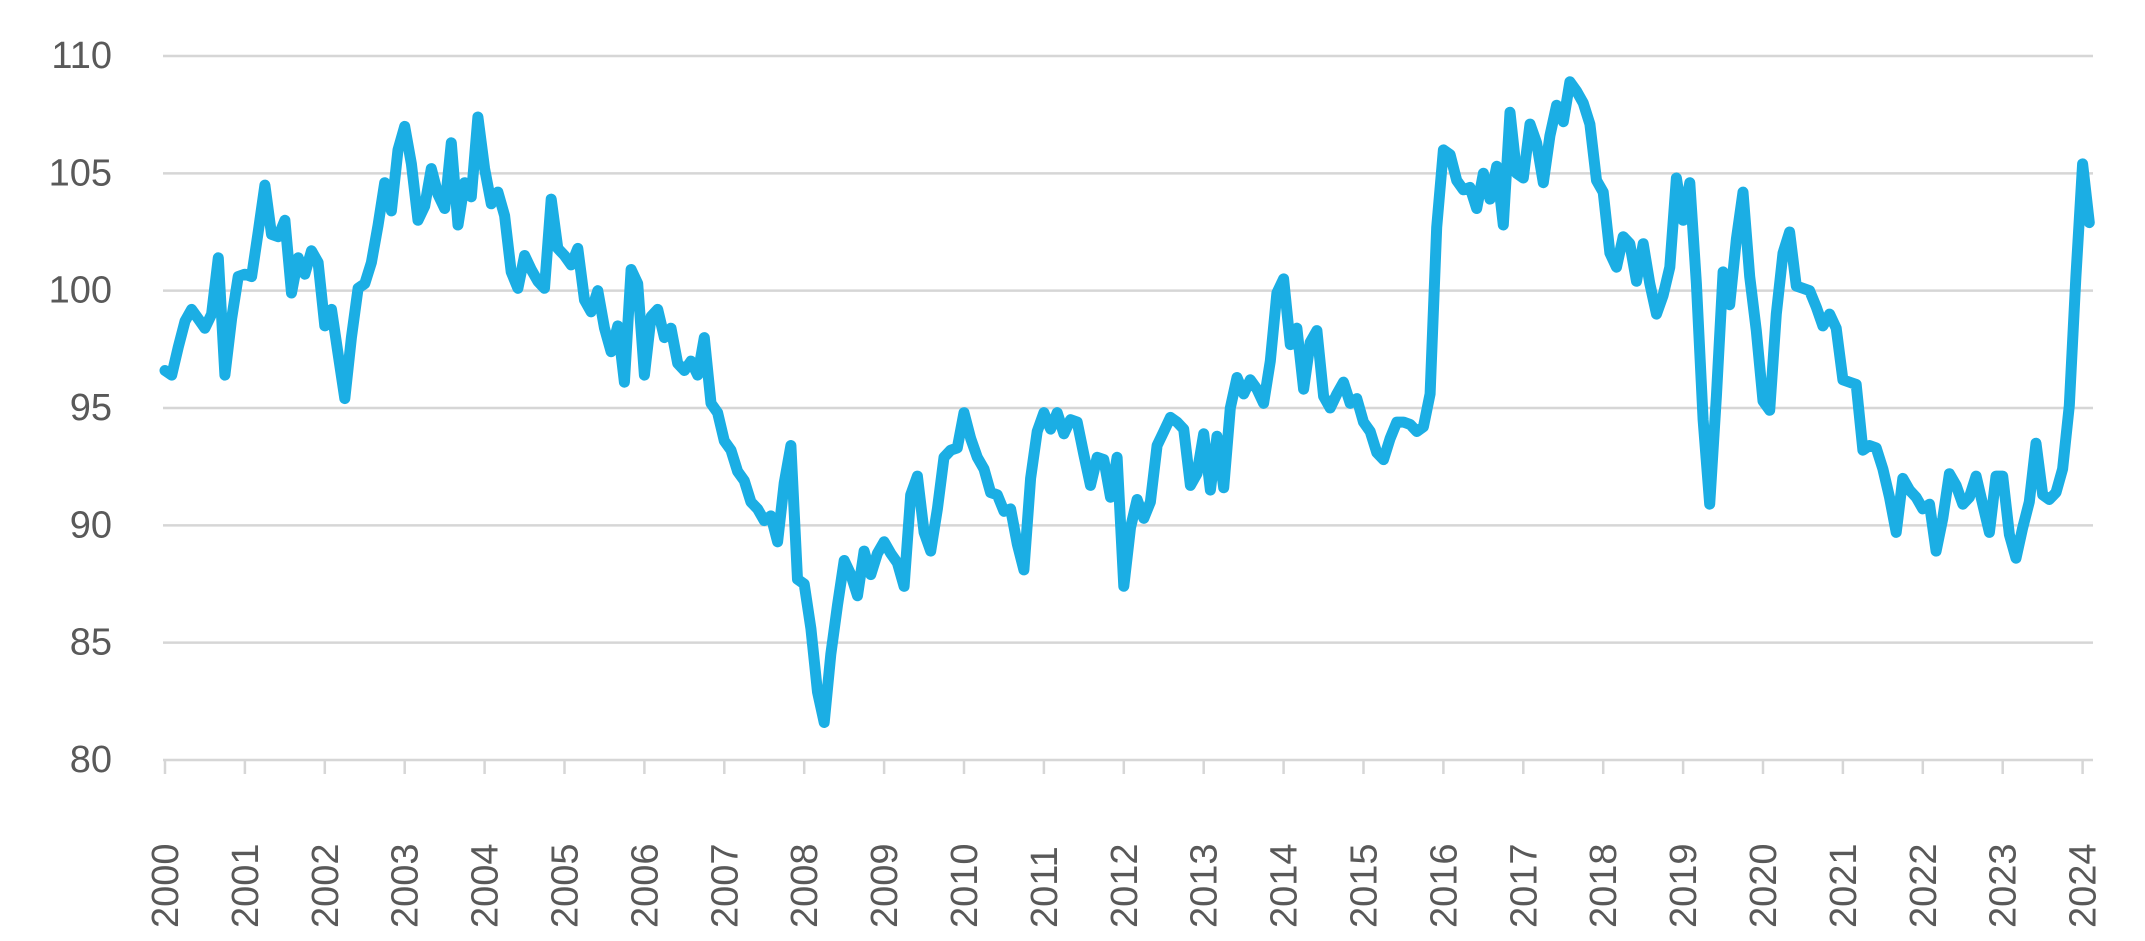  What do you see at coordinates (725, 885) in the screenshot?
I see `x-axis-label-2007: 2007` at bounding box center [725, 885].